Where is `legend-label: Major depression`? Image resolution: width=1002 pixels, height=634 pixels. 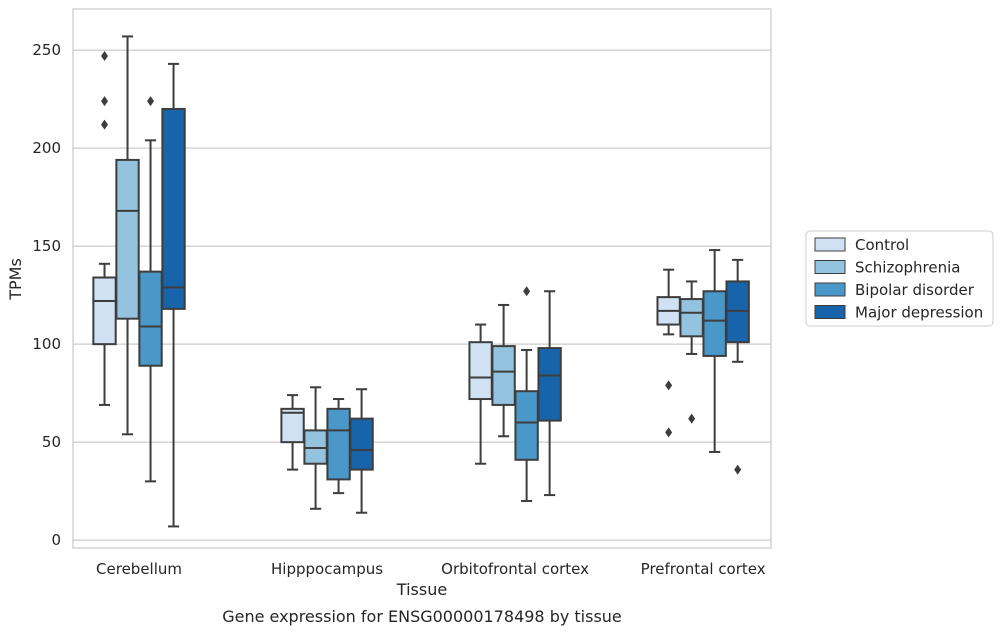 legend-label: Major depression is located at coordinates (919, 313).